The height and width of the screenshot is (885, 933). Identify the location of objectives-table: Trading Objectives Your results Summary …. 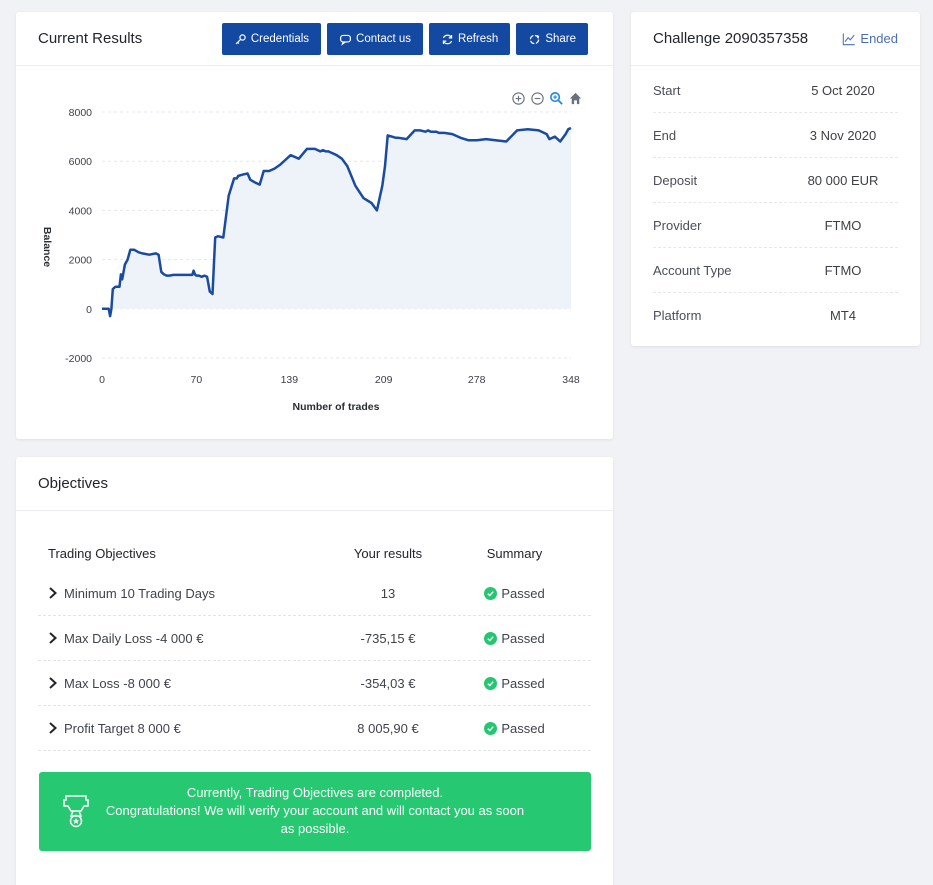
(314, 643).